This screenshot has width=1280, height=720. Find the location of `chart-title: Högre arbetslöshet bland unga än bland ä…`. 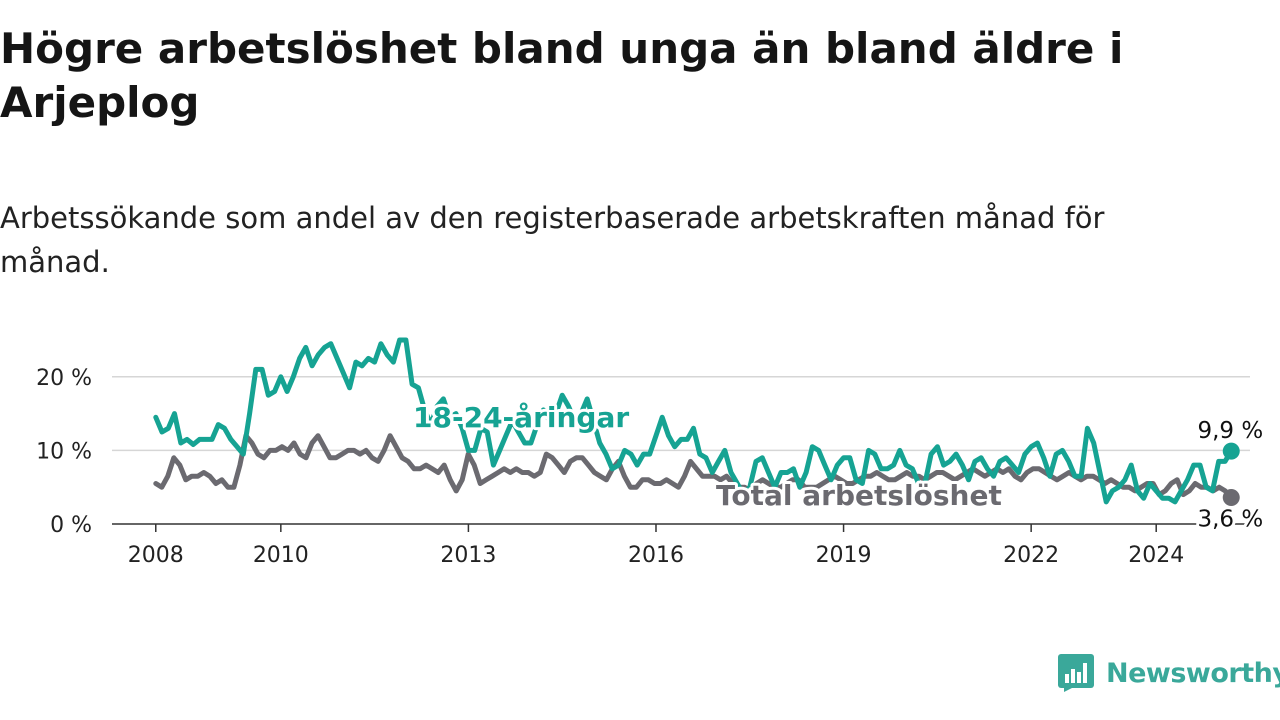

chart-title: Högre arbetslöshet bland unga än bland ä… is located at coordinates (562, 75).